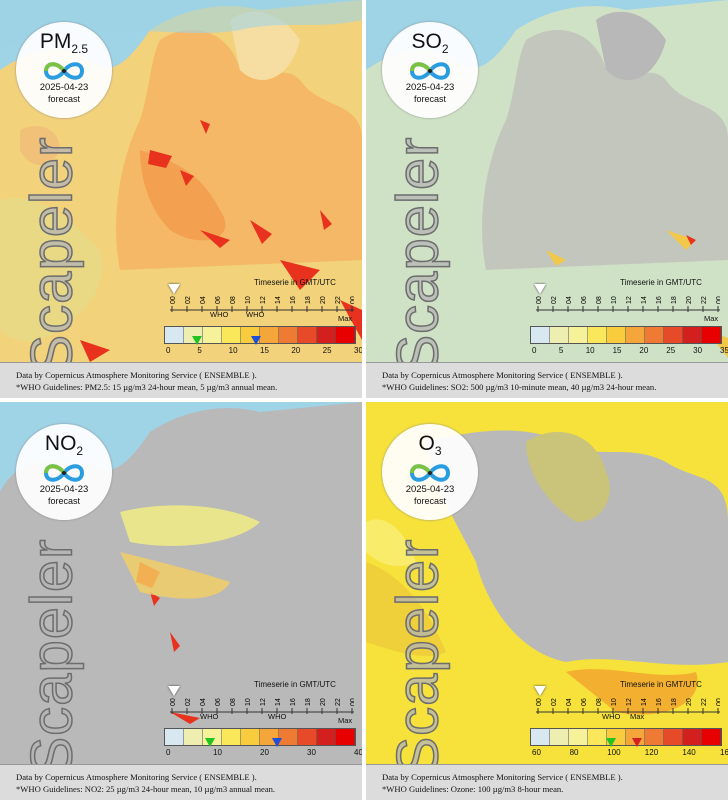 This screenshot has height=800, width=728. Describe the element at coordinates (671, 350) in the screenshot. I see `scale-tick-label: 25` at that location.